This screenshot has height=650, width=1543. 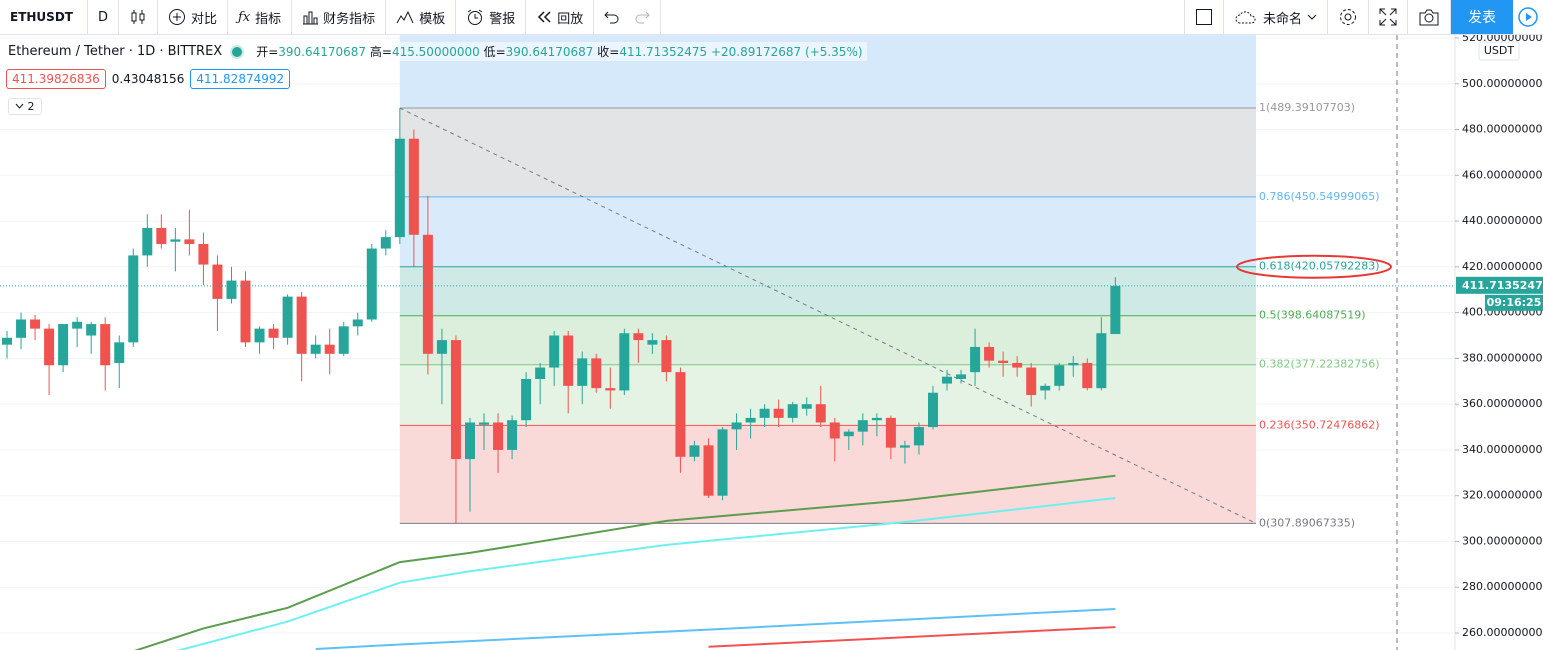 I want to click on financials-label: 财务指标, so click(x=349, y=19).